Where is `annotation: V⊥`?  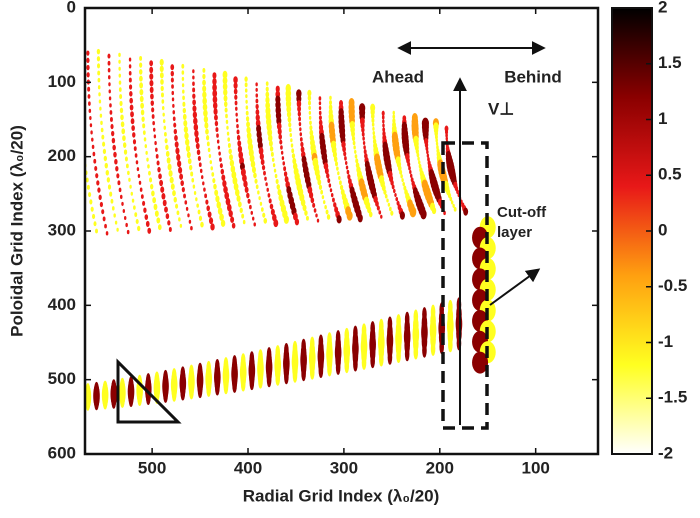 annotation: V⊥ is located at coordinates (501, 108).